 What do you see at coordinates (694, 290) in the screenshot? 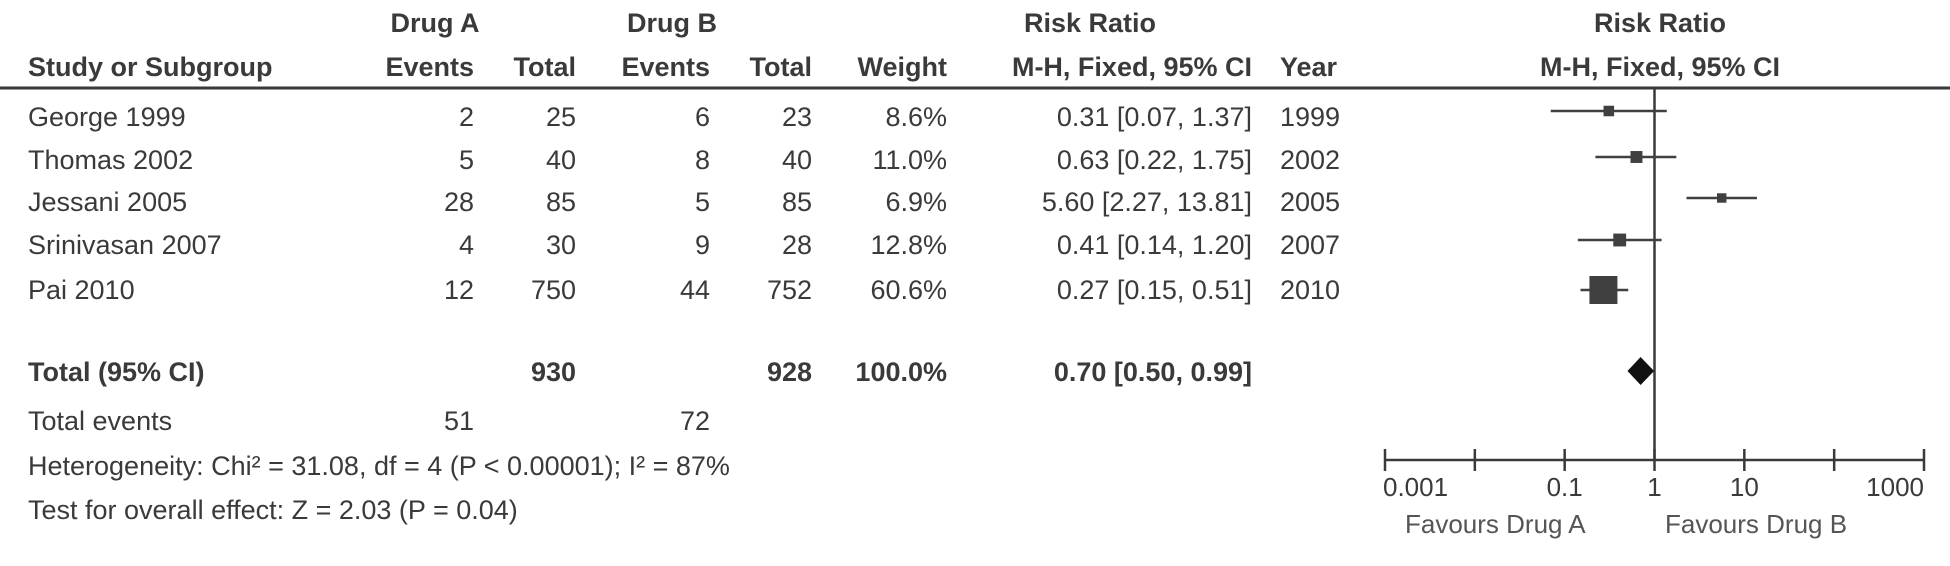
I see `events-b: 44` at bounding box center [694, 290].